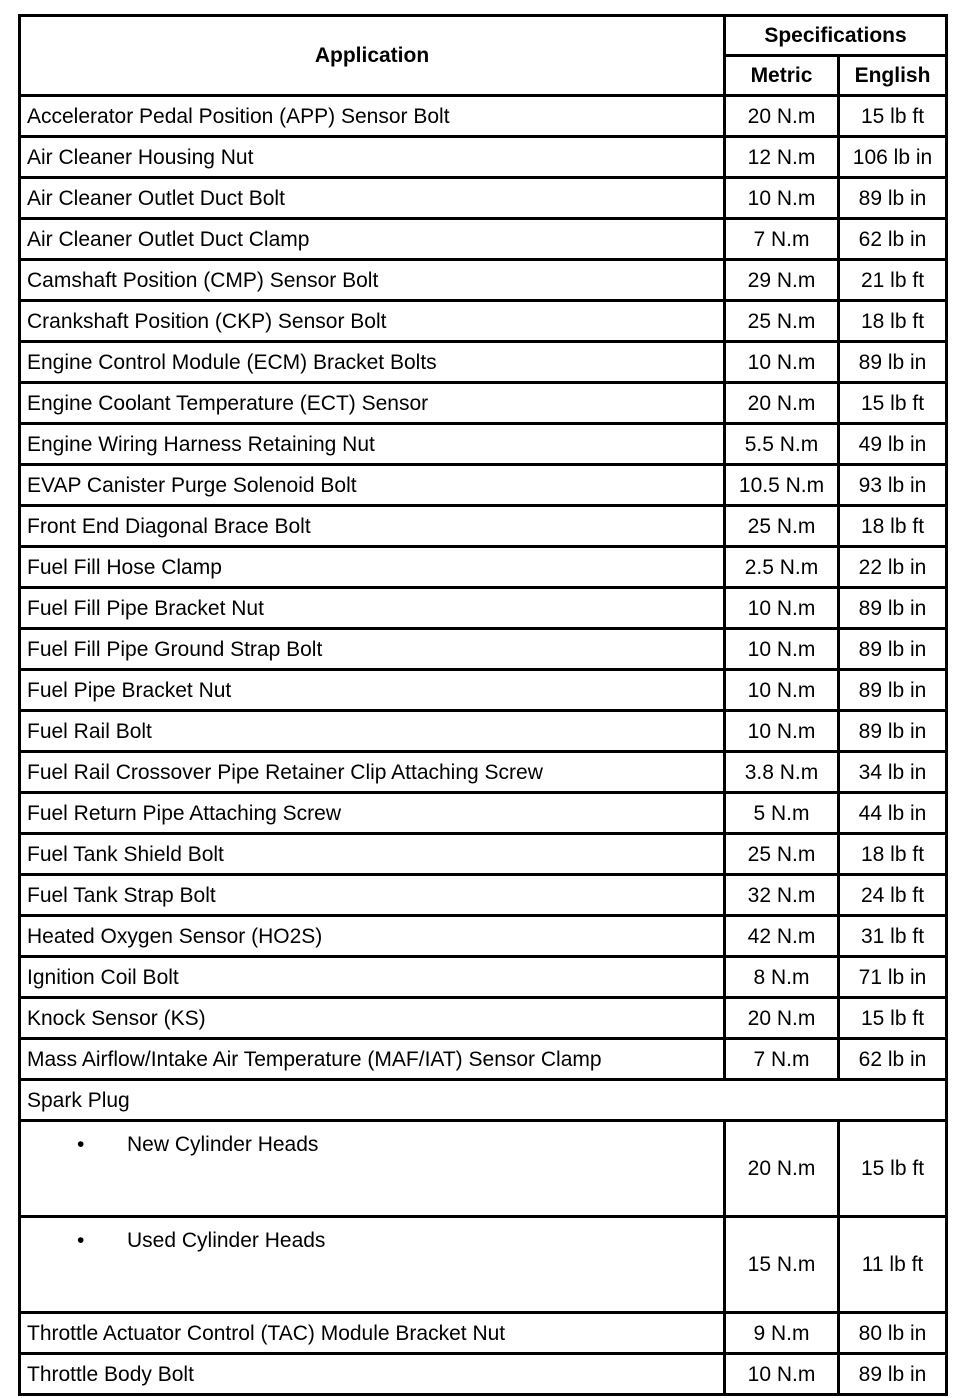 The height and width of the screenshot is (1398, 960). Describe the element at coordinates (372, 690) in the screenshot. I see `application-cell: Fuel Pipe Bracket Nut` at that location.